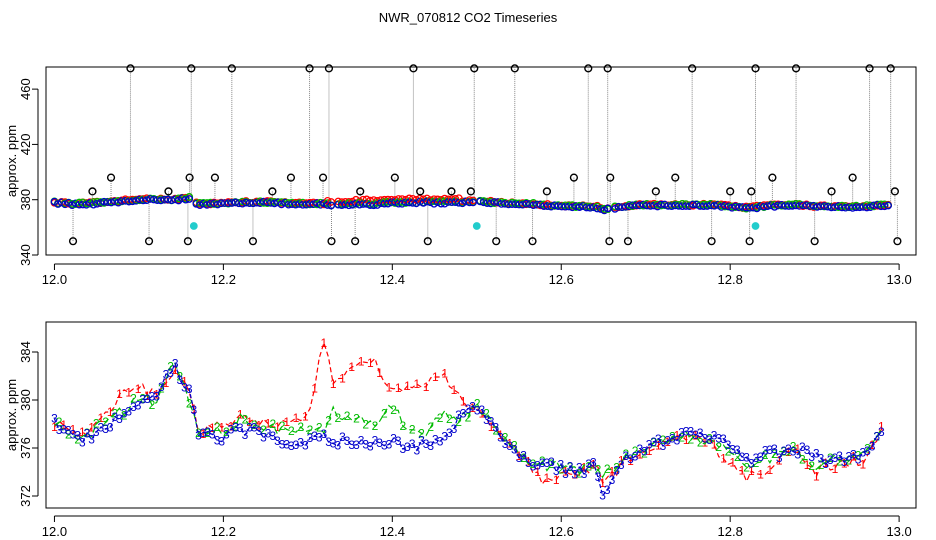 The width and height of the screenshot is (936, 540). What do you see at coordinates (28, 424) in the screenshot?
I see `bottom-y-axis: 372 376 380 384` at bounding box center [28, 424].